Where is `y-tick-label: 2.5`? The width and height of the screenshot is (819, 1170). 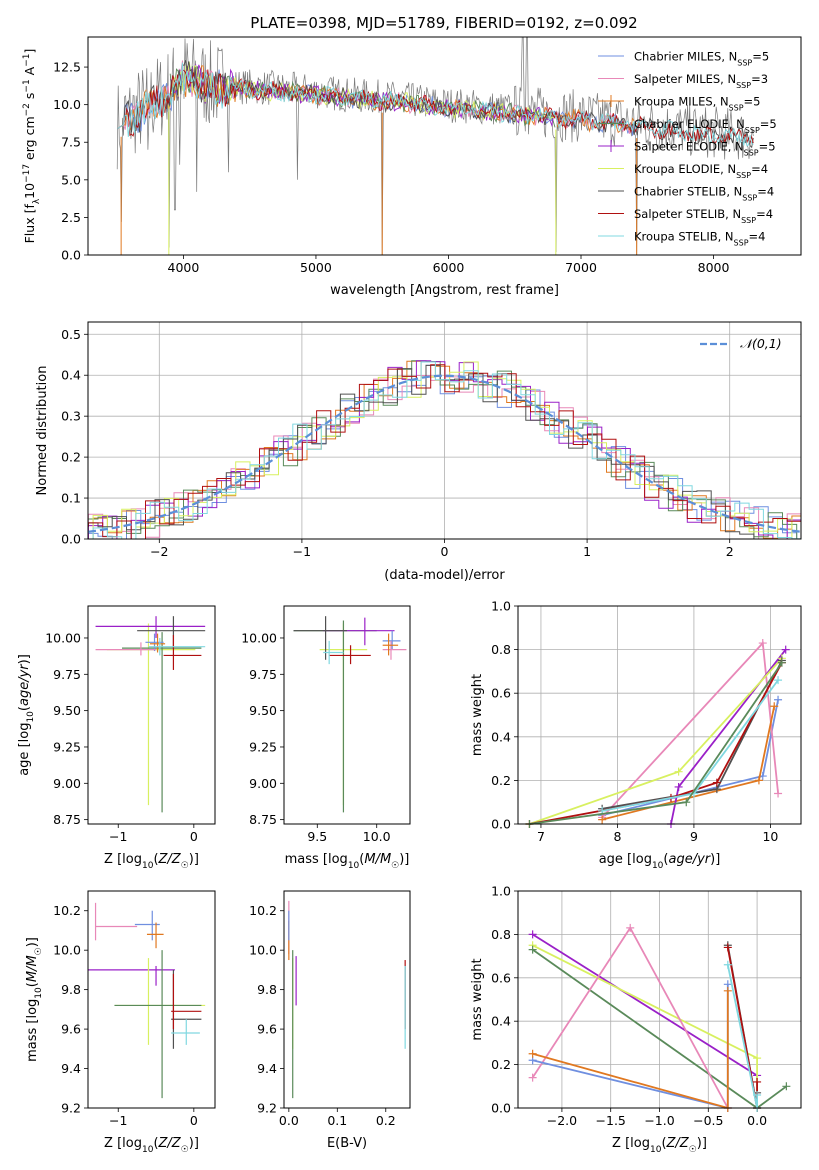
y-tick-label: 2.5 is located at coordinates (71, 217).